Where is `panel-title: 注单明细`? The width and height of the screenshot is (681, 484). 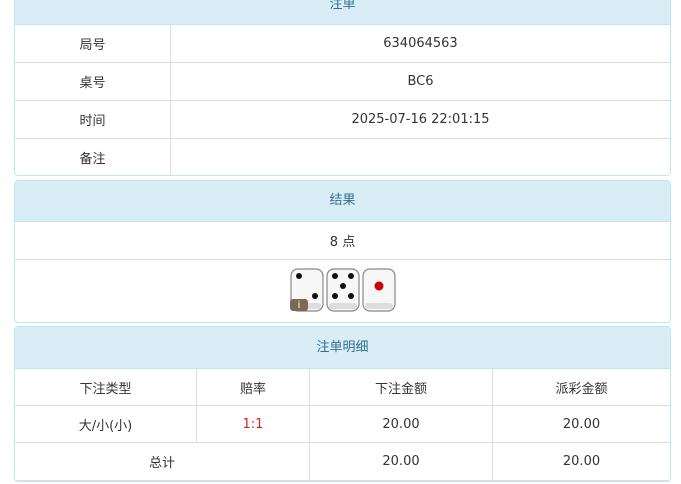
panel-title: 注单明细 is located at coordinates (342, 348).